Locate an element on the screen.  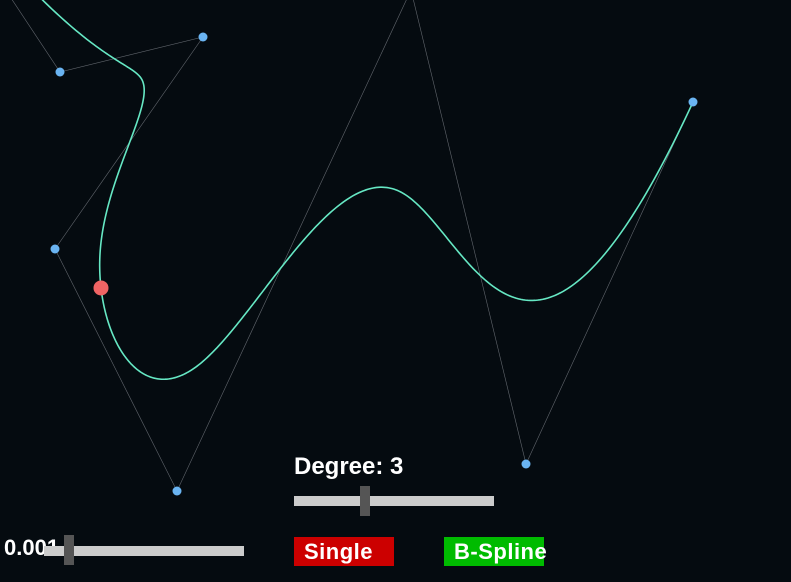
bspline-button-label: B-Spline is located at coordinates (501, 551).